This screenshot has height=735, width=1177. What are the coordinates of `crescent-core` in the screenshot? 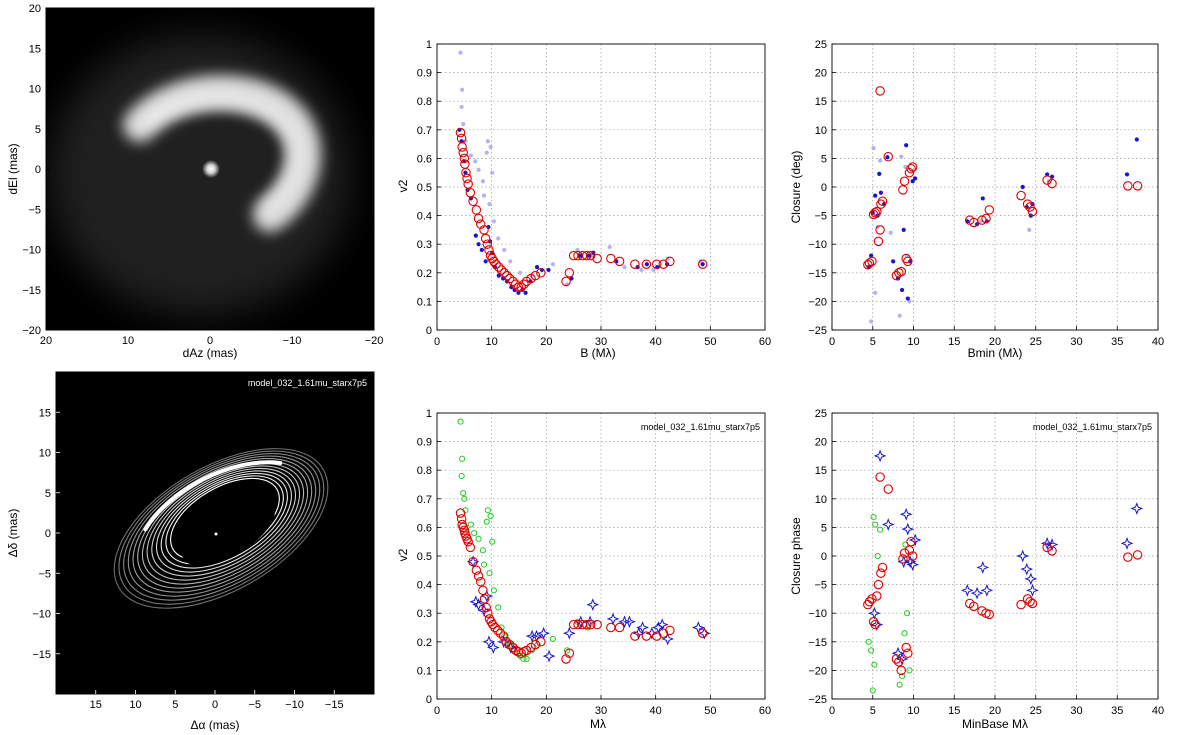 It's located at (222, 153).